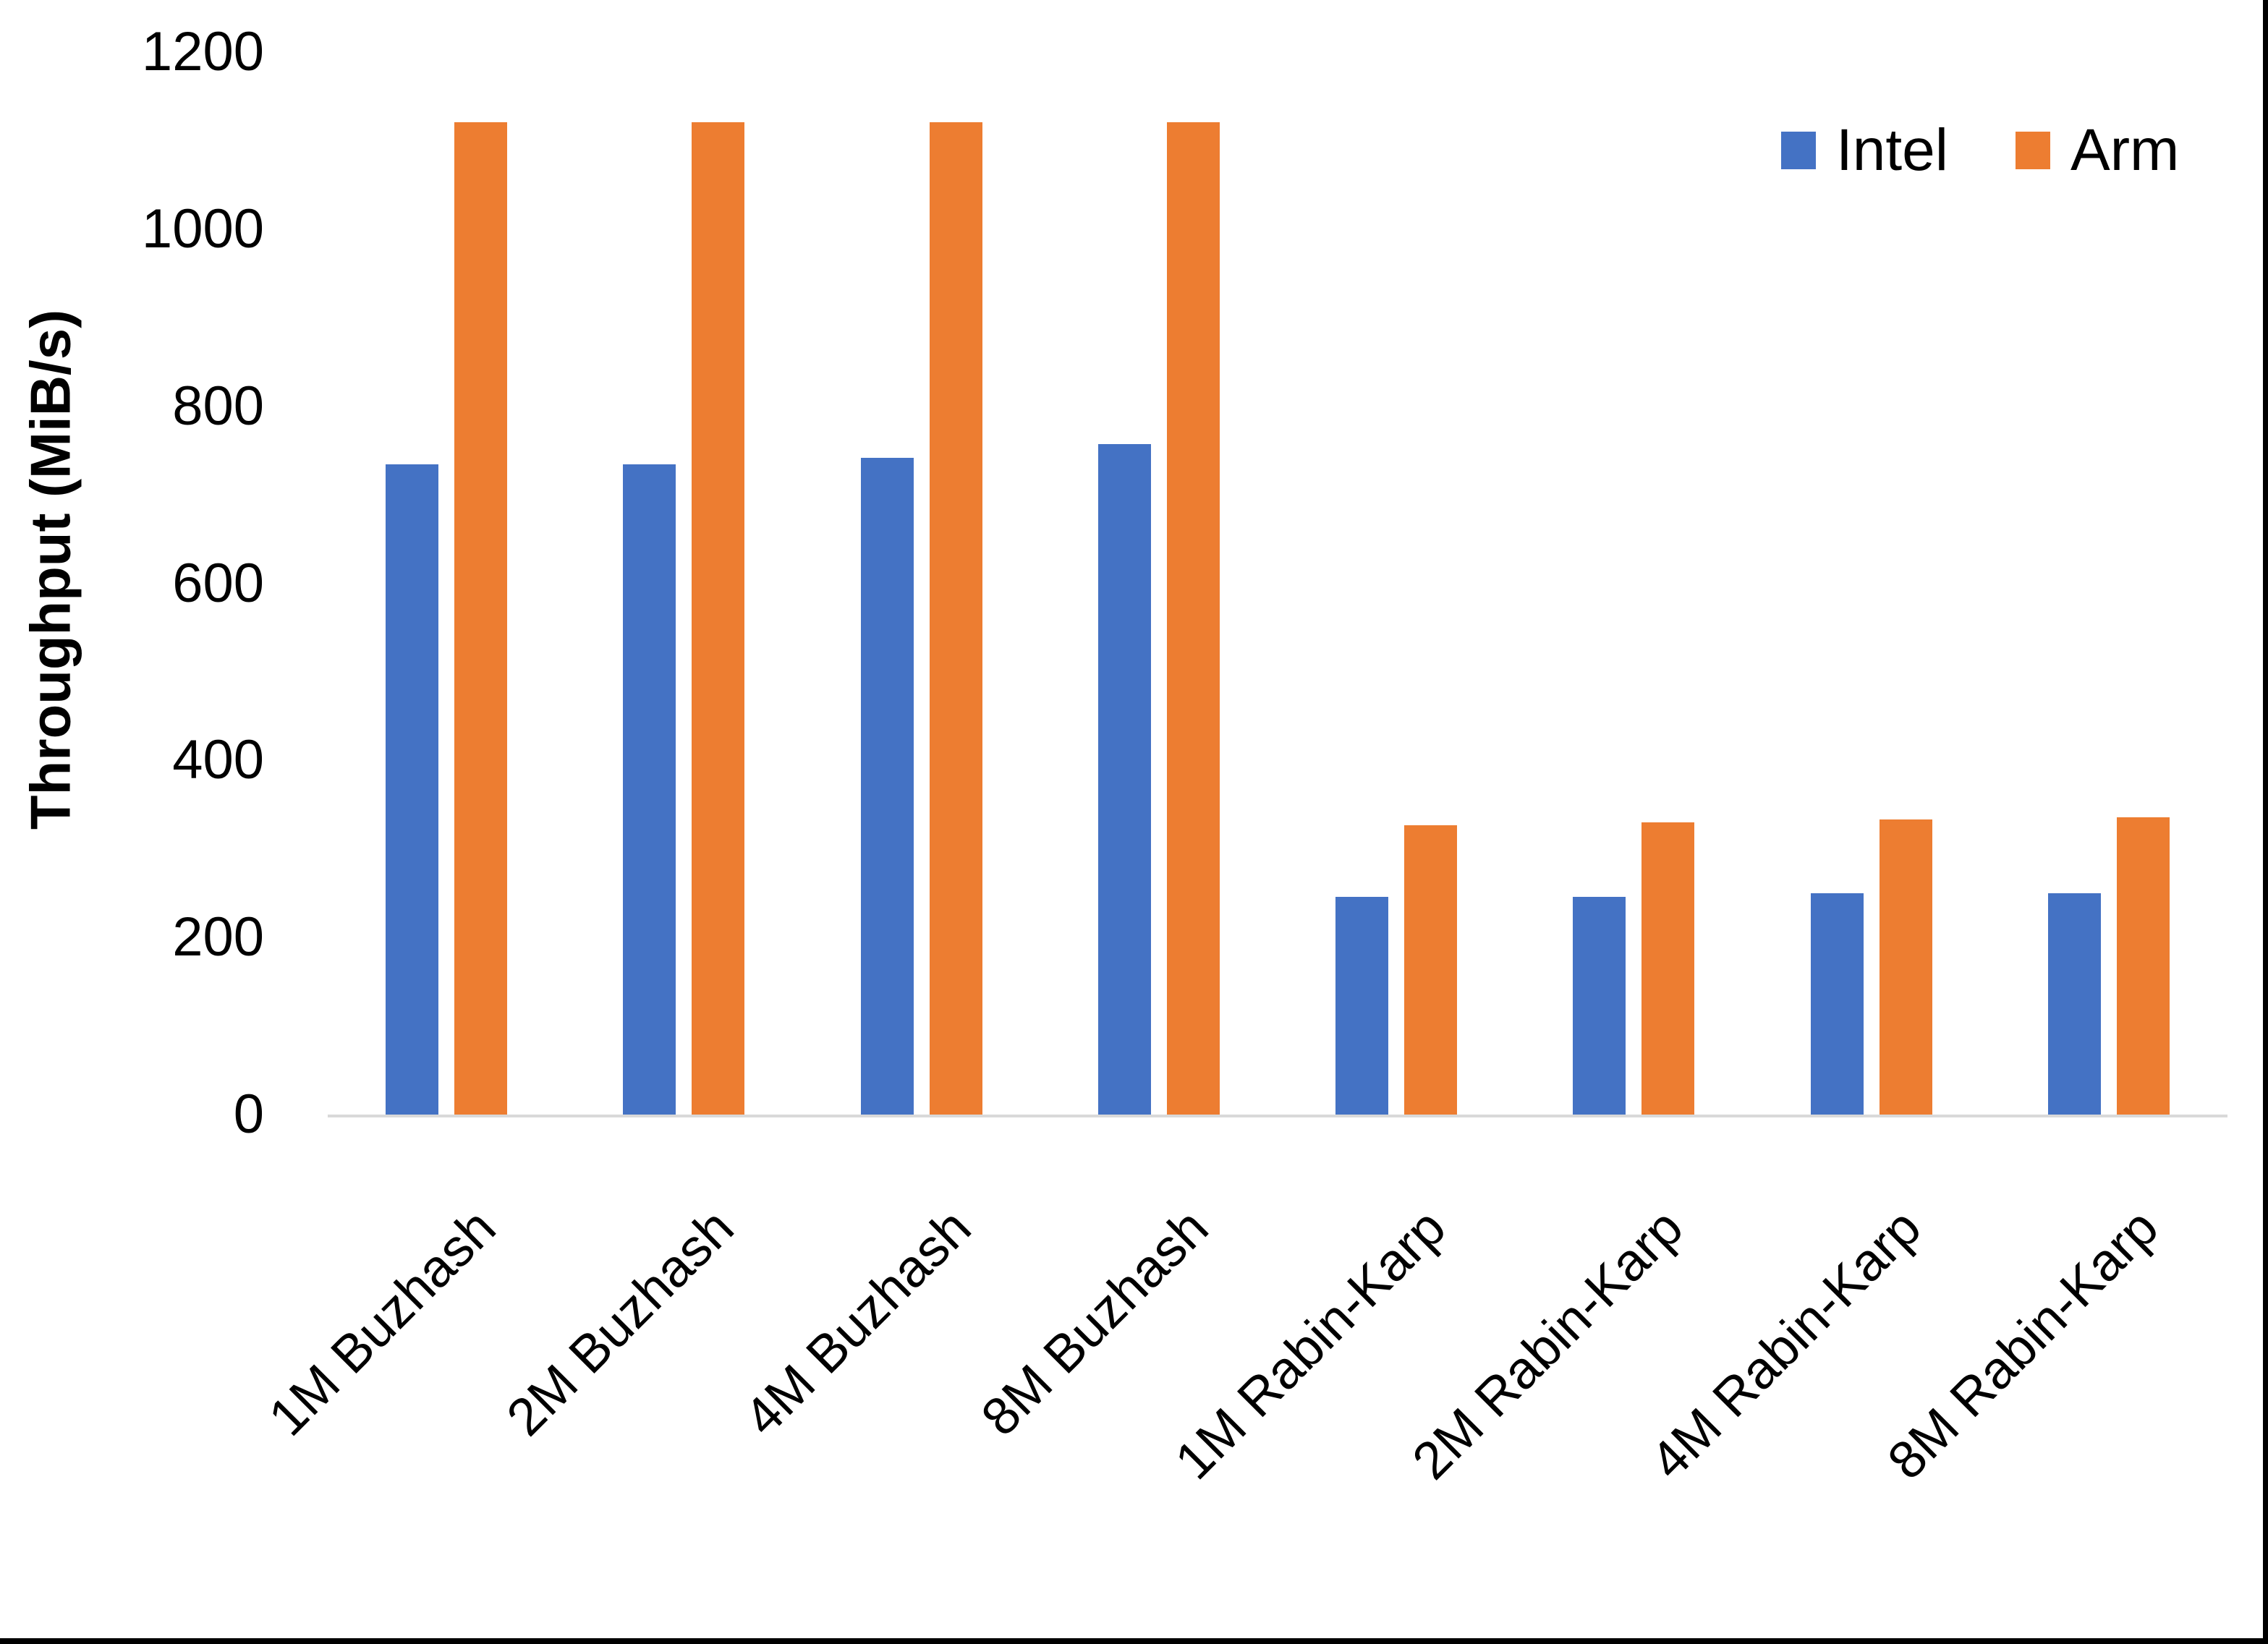  I want to click on bar-intel-4m-buzhash, so click(887, 786).